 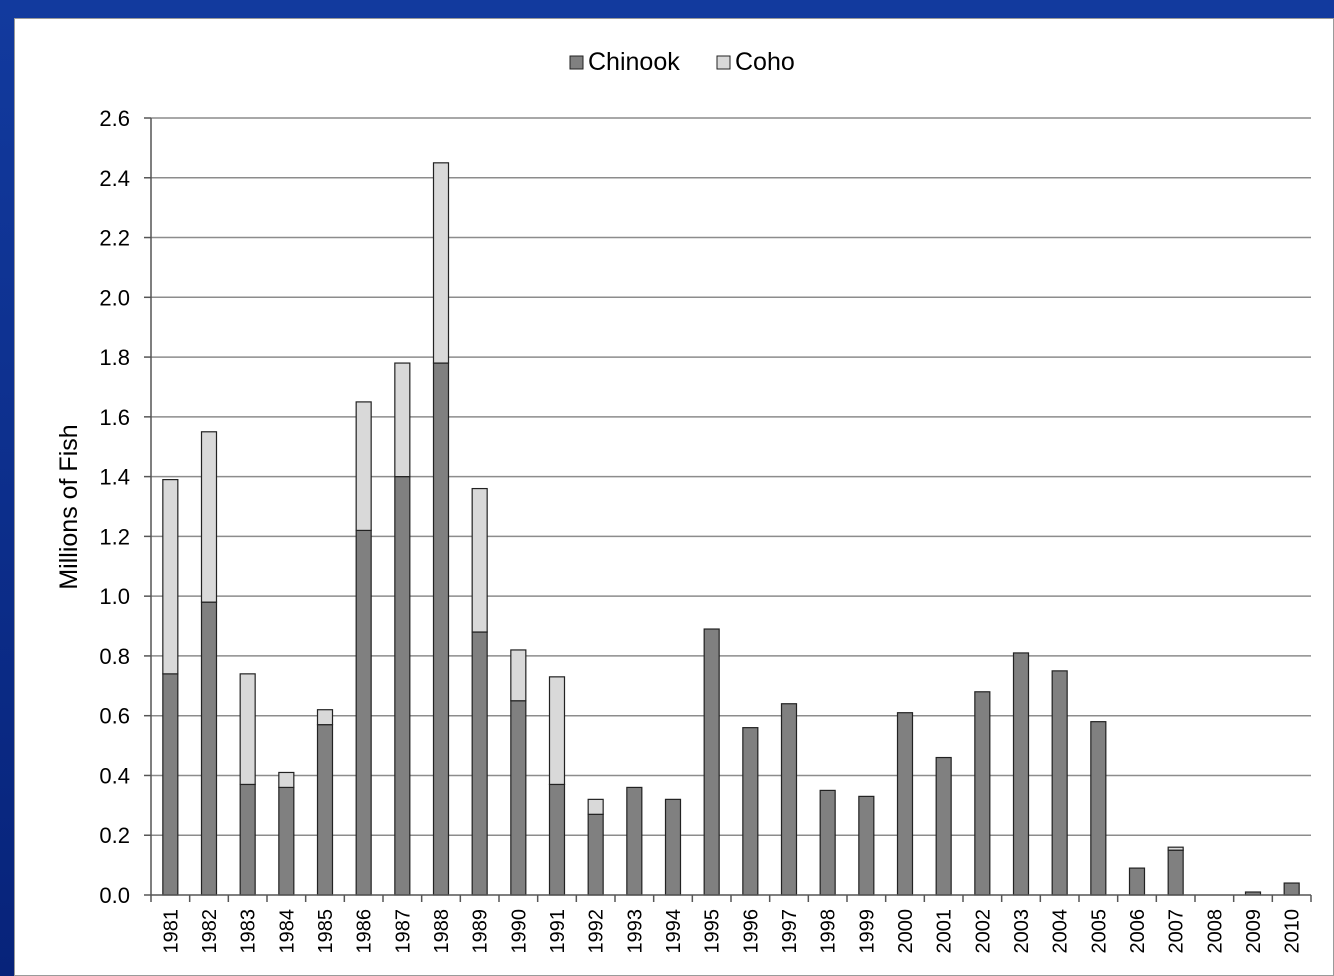 I want to click on x-tick-label: 2009, so click(x=1254, y=931).